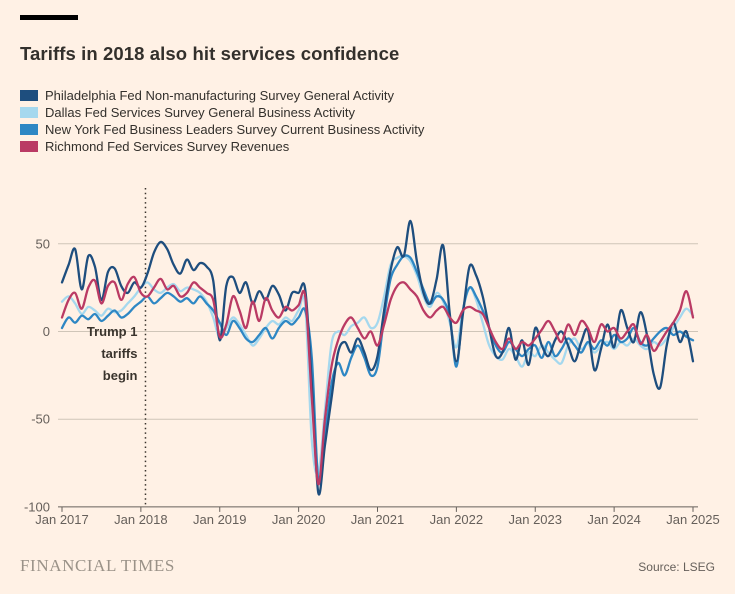  What do you see at coordinates (220, 519) in the screenshot?
I see `x-tick-label: Jan 2019` at bounding box center [220, 519].